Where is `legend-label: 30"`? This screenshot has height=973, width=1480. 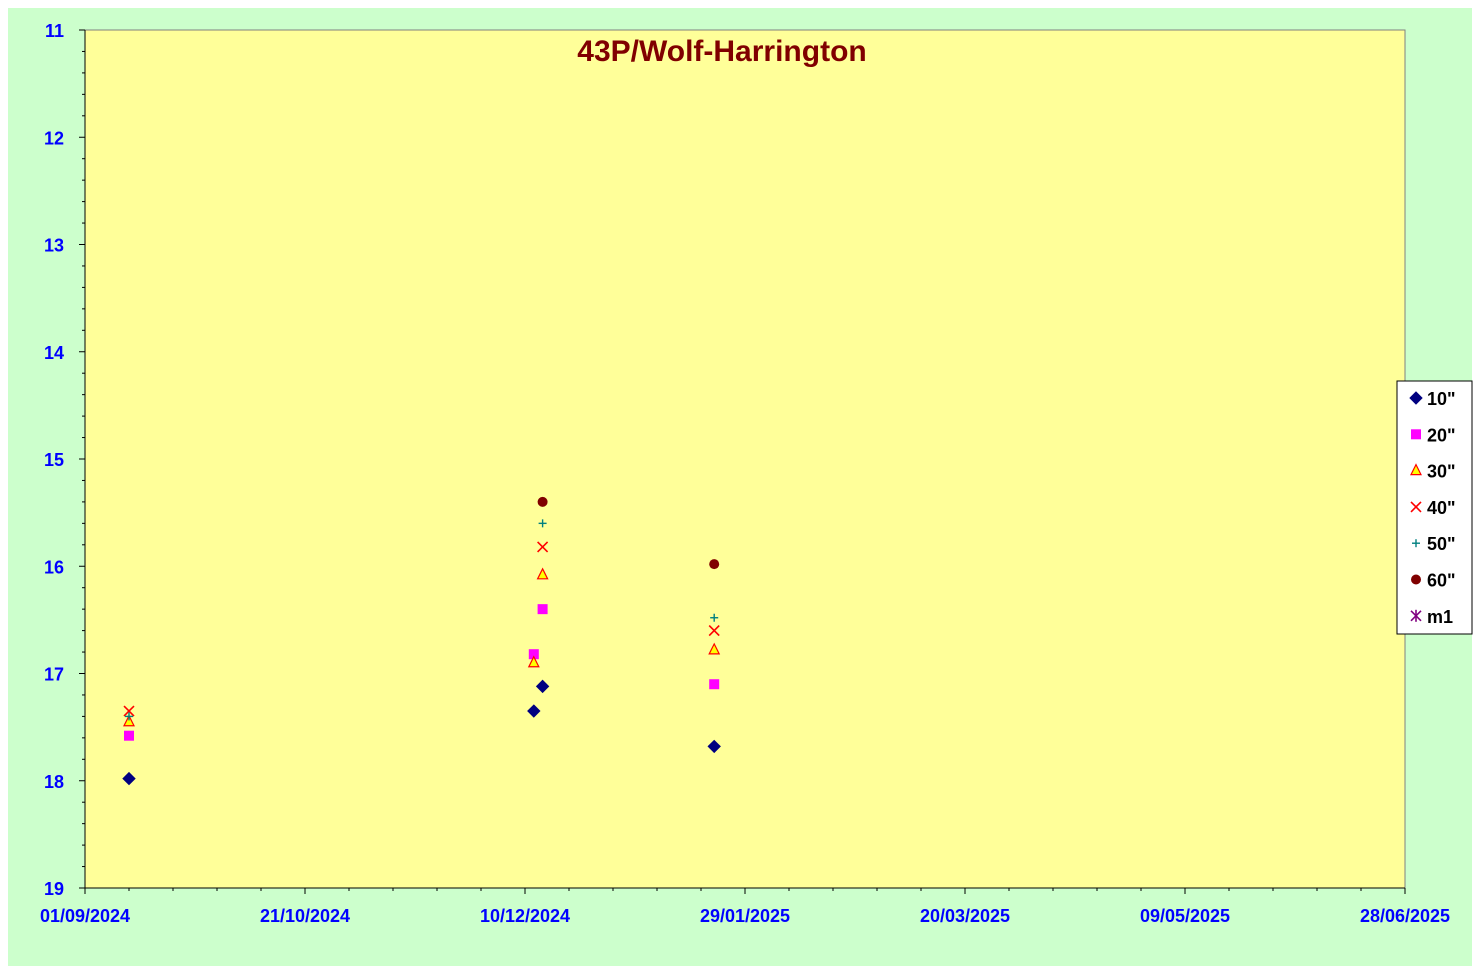 legend-label: 30" is located at coordinates (1441, 472).